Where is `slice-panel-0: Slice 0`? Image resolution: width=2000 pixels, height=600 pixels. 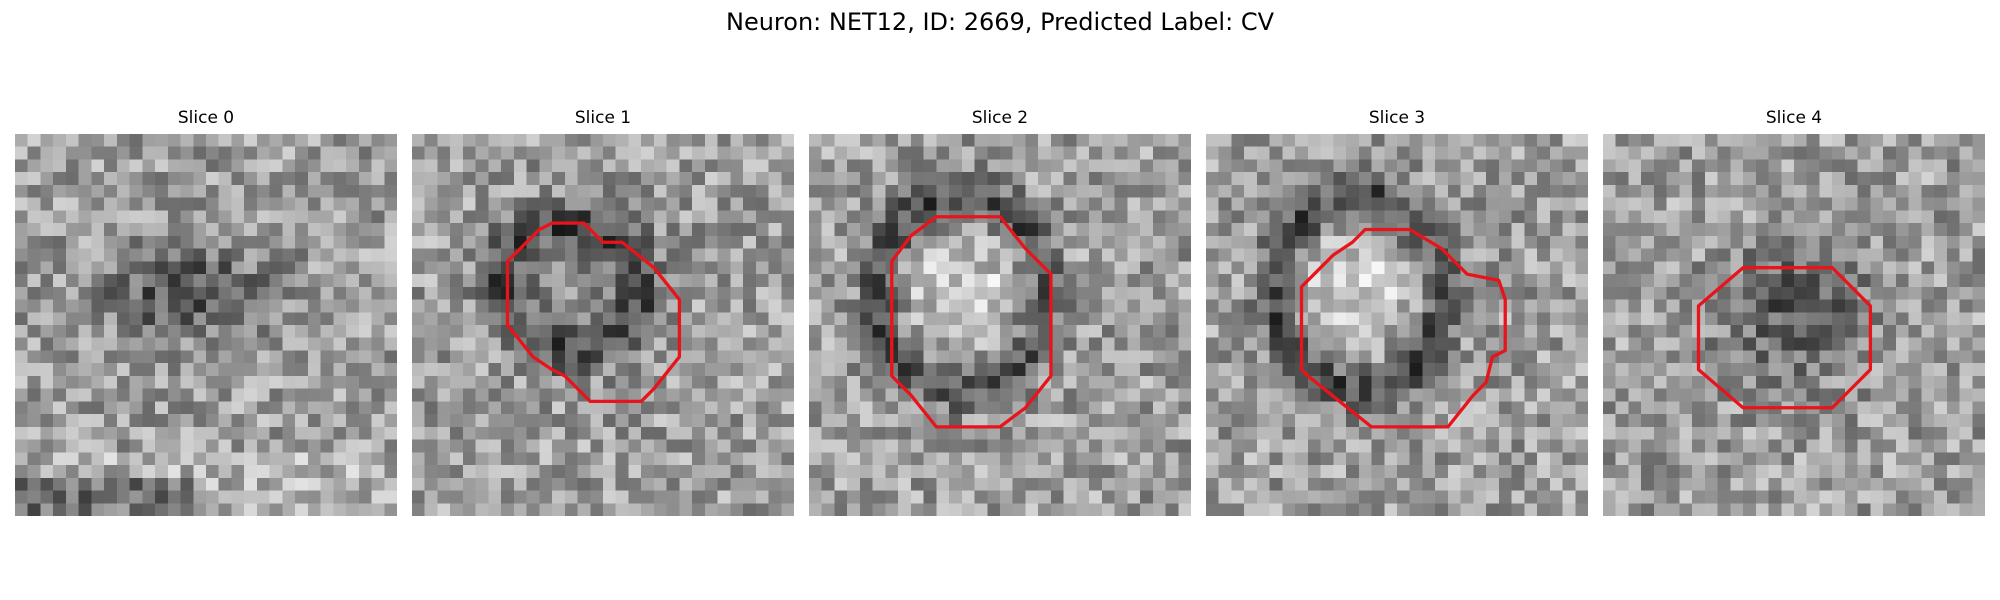
slice-panel-0: Slice 0 is located at coordinates (206, 312).